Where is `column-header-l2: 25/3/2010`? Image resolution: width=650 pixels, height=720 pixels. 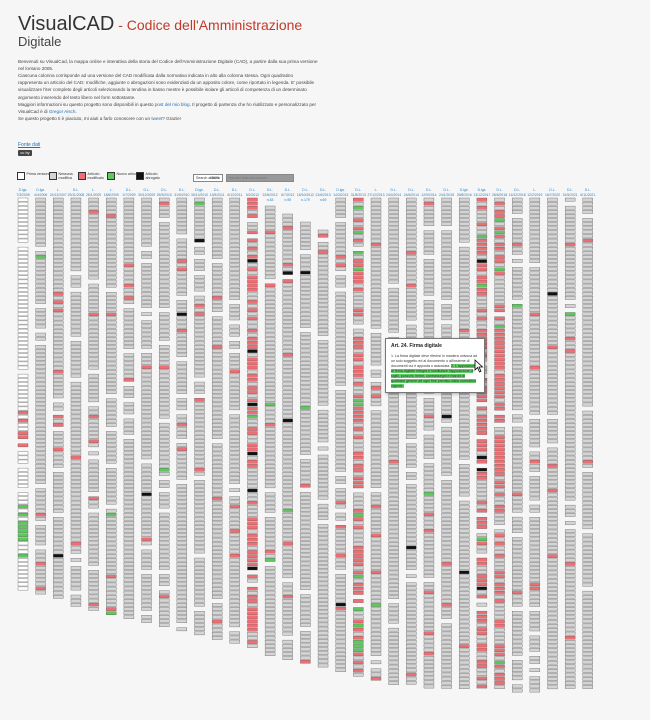
column-header-l2: 25/3/2010 is located at coordinates (164, 195).